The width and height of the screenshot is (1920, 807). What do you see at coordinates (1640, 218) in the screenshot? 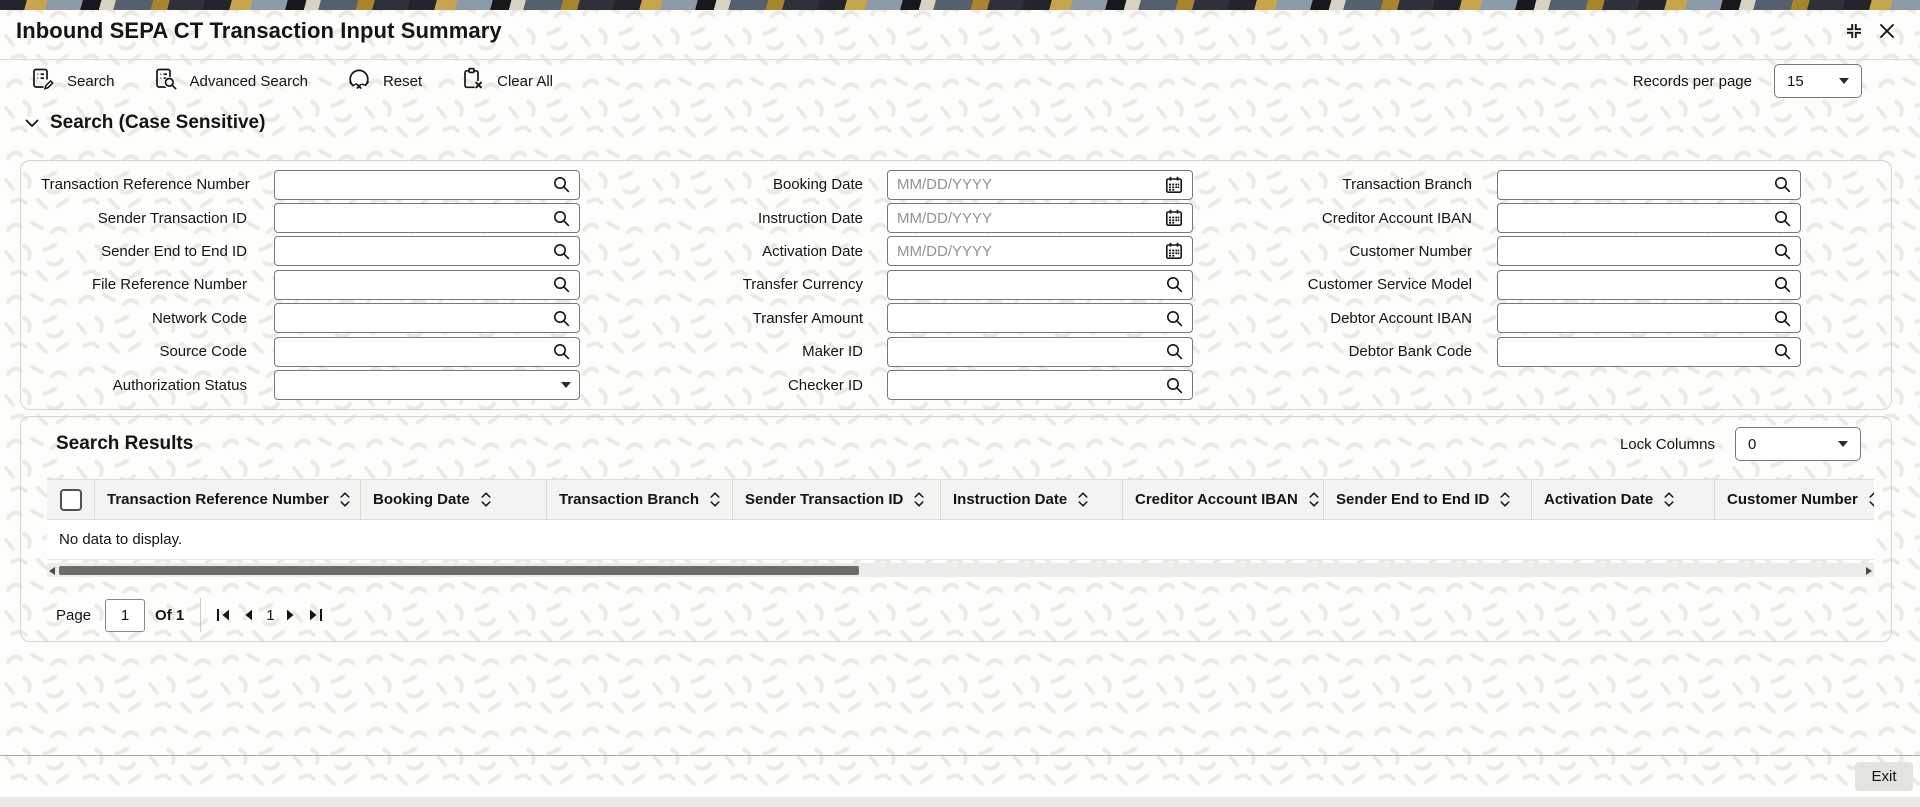
I see `creditor-account-iban-input` at bounding box center [1640, 218].